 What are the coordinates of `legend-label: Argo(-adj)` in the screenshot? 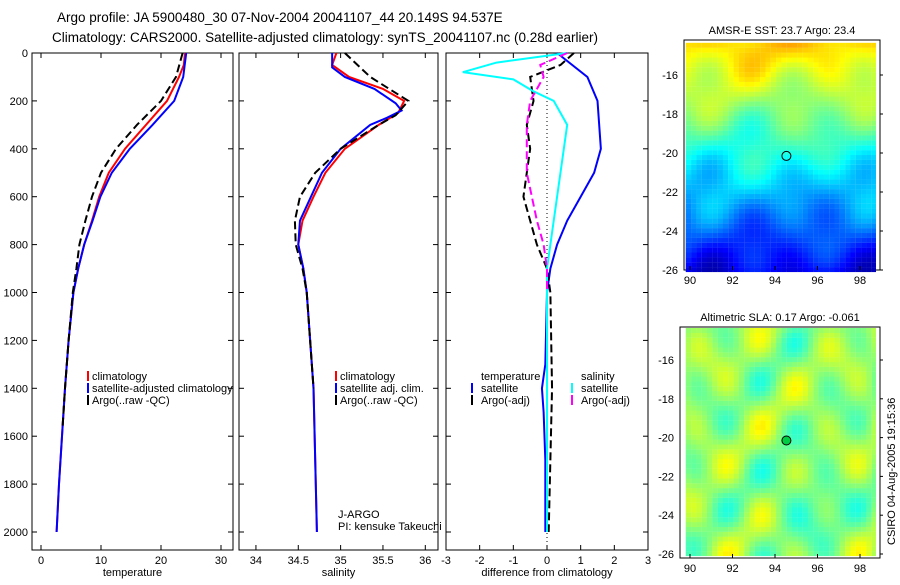 It's located at (505, 401).